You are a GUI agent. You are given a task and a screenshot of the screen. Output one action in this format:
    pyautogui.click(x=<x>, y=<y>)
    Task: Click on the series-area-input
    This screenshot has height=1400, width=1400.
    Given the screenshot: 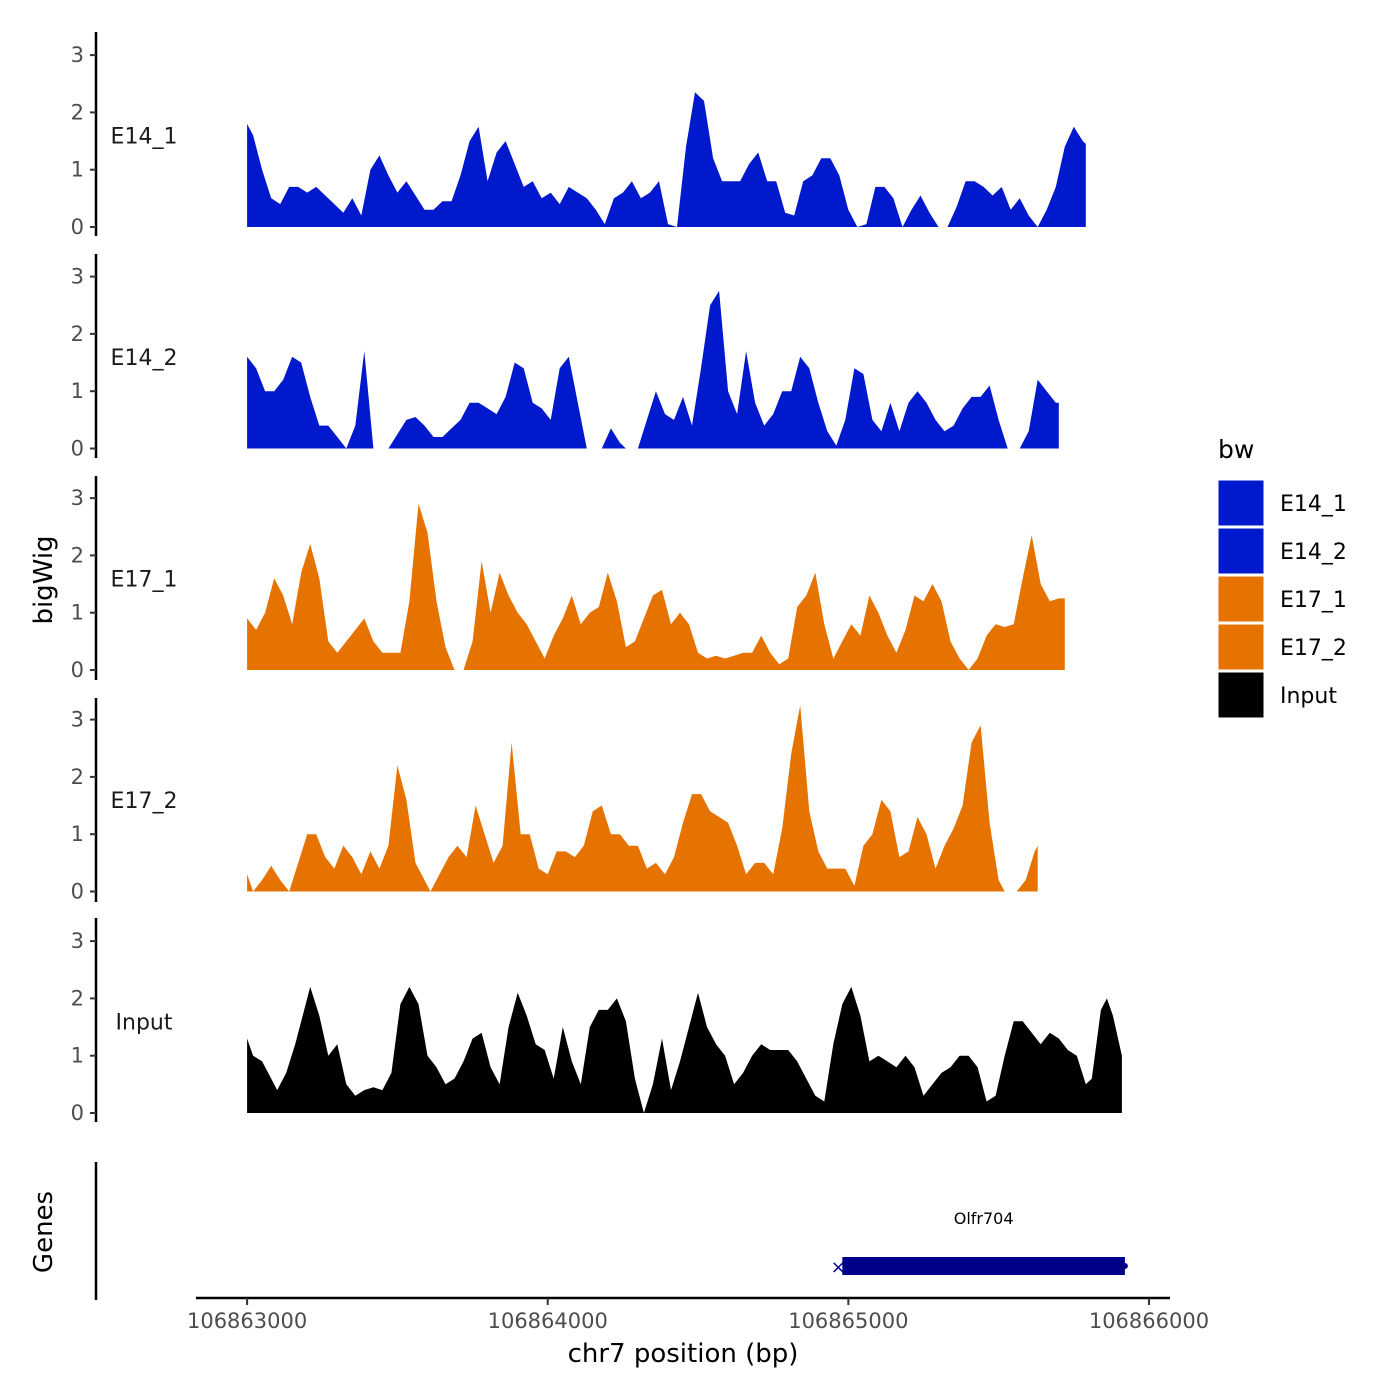 What is the action you would take?
    pyautogui.click(x=684, y=1049)
    